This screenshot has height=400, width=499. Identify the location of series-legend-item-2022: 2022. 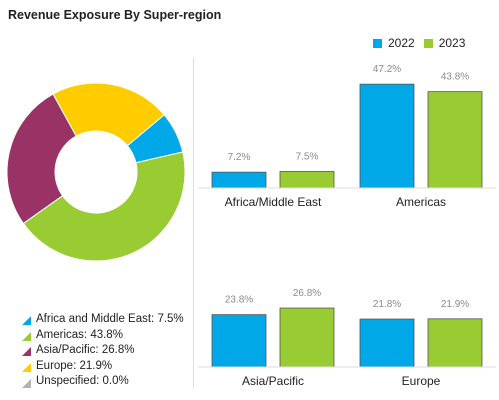
(394, 43).